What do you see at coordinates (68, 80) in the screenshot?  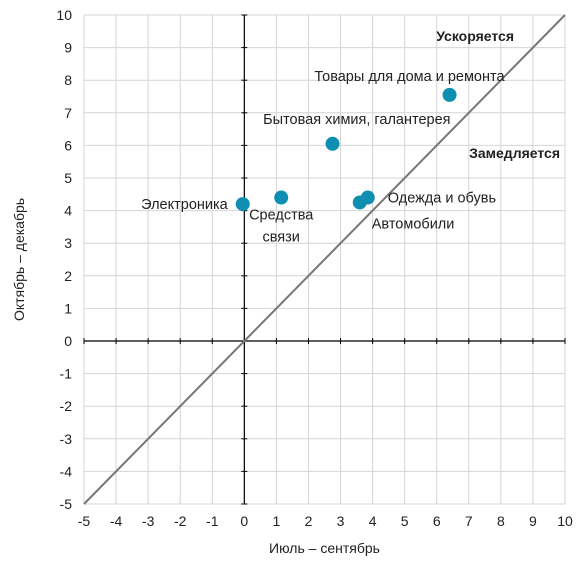 I see `y-tick-label: 8` at bounding box center [68, 80].